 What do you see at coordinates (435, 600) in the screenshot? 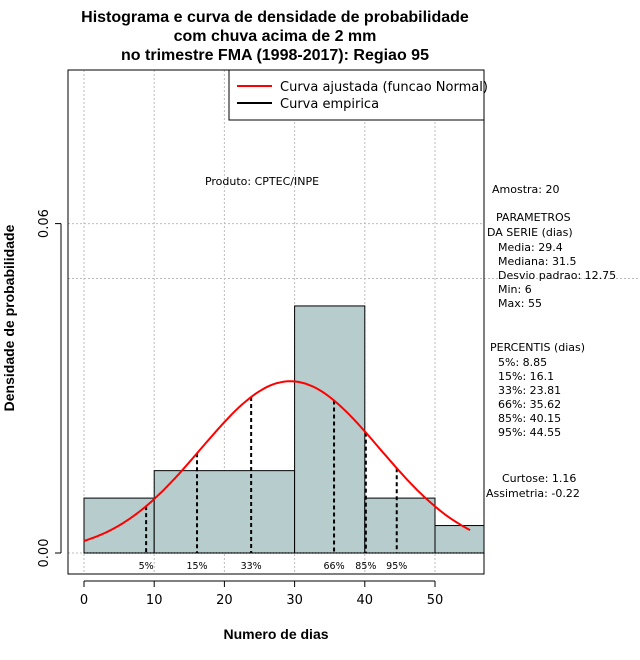
I see `x-tick-label: 50` at bounding box center [435, 600].